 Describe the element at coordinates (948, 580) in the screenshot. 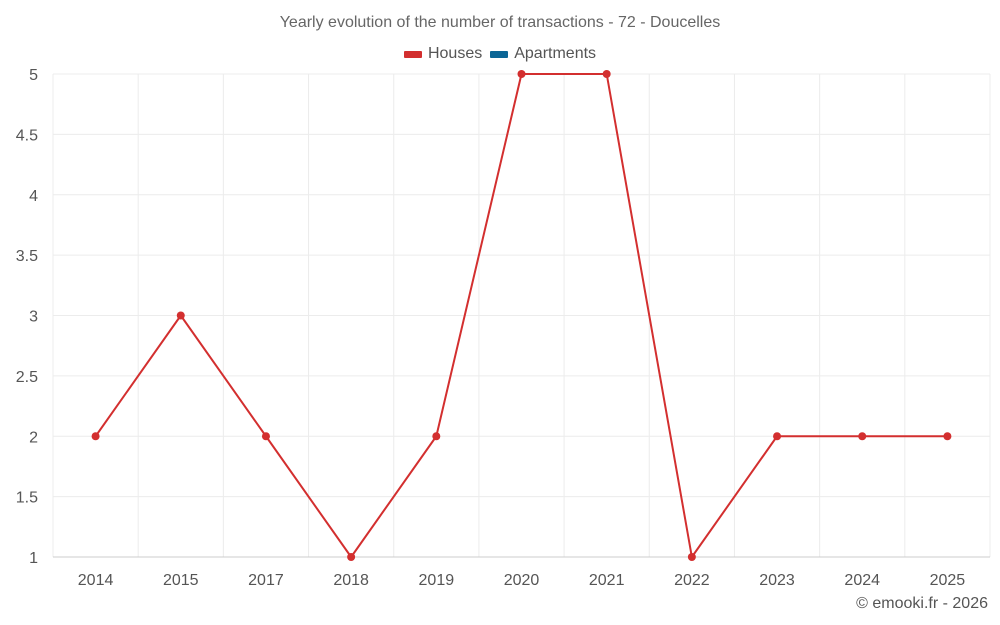

I see `x-tick-label: 2025` at that location.